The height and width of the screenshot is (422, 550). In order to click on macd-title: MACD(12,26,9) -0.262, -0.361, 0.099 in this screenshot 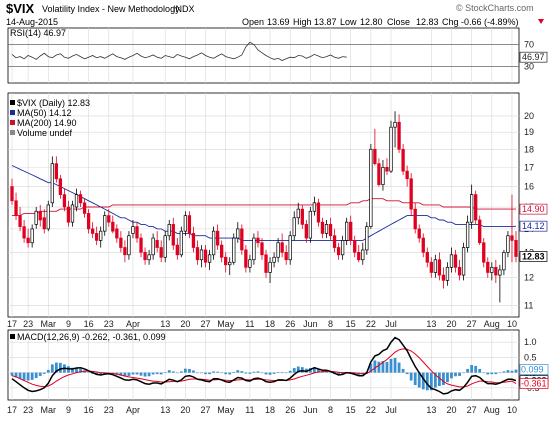, I will do `click(91, 337)`.